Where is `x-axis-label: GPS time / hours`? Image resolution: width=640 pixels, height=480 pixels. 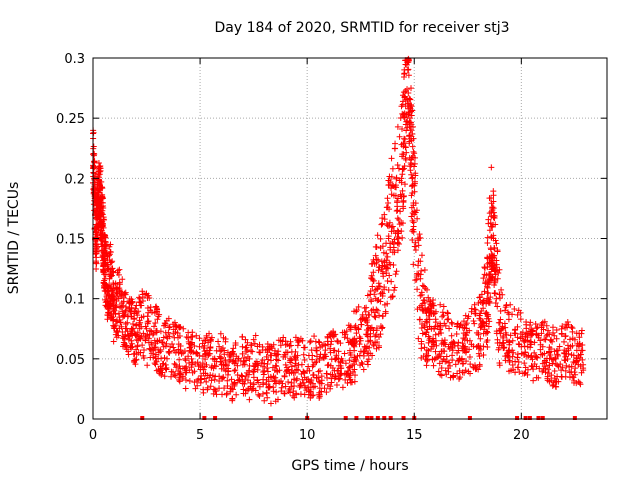
x-axis-label: GPS time / hours is located at coordinates (349, 466).